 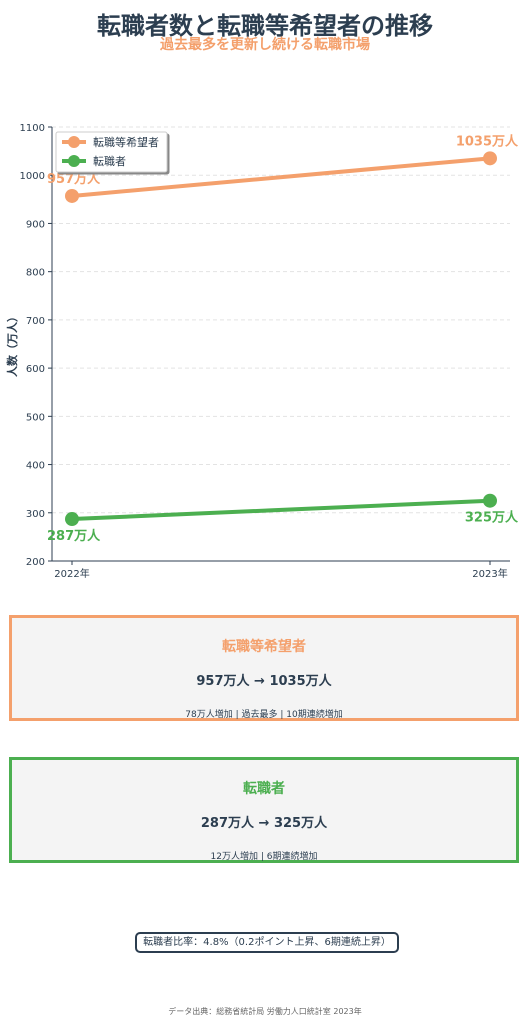 What do you see at coordinates (264, 681) in the screenshot?
I see `card-hope-range: 957万人 → 1035万人` at bounding box center [264, 681].